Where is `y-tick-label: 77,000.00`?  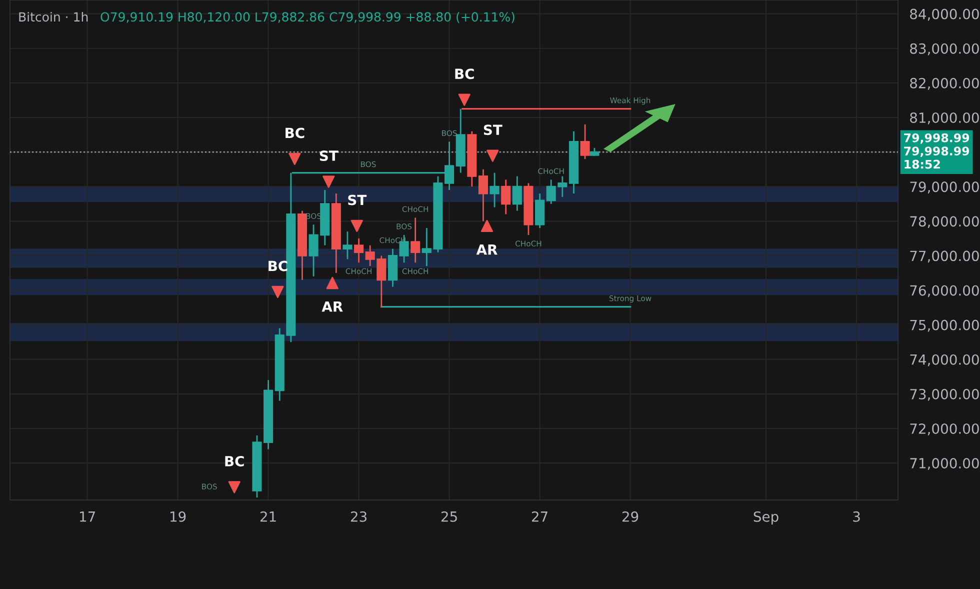 y-tick-label: 77,000.00 is located at coordinates (944, 256).